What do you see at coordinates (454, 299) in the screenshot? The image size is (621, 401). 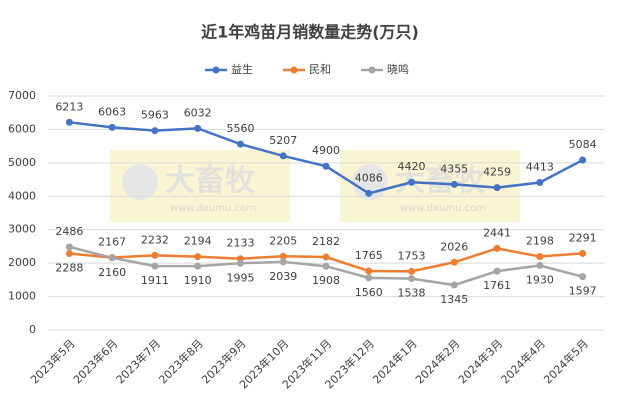 I see `data-label: 1345` at bounding box center [454, 299].